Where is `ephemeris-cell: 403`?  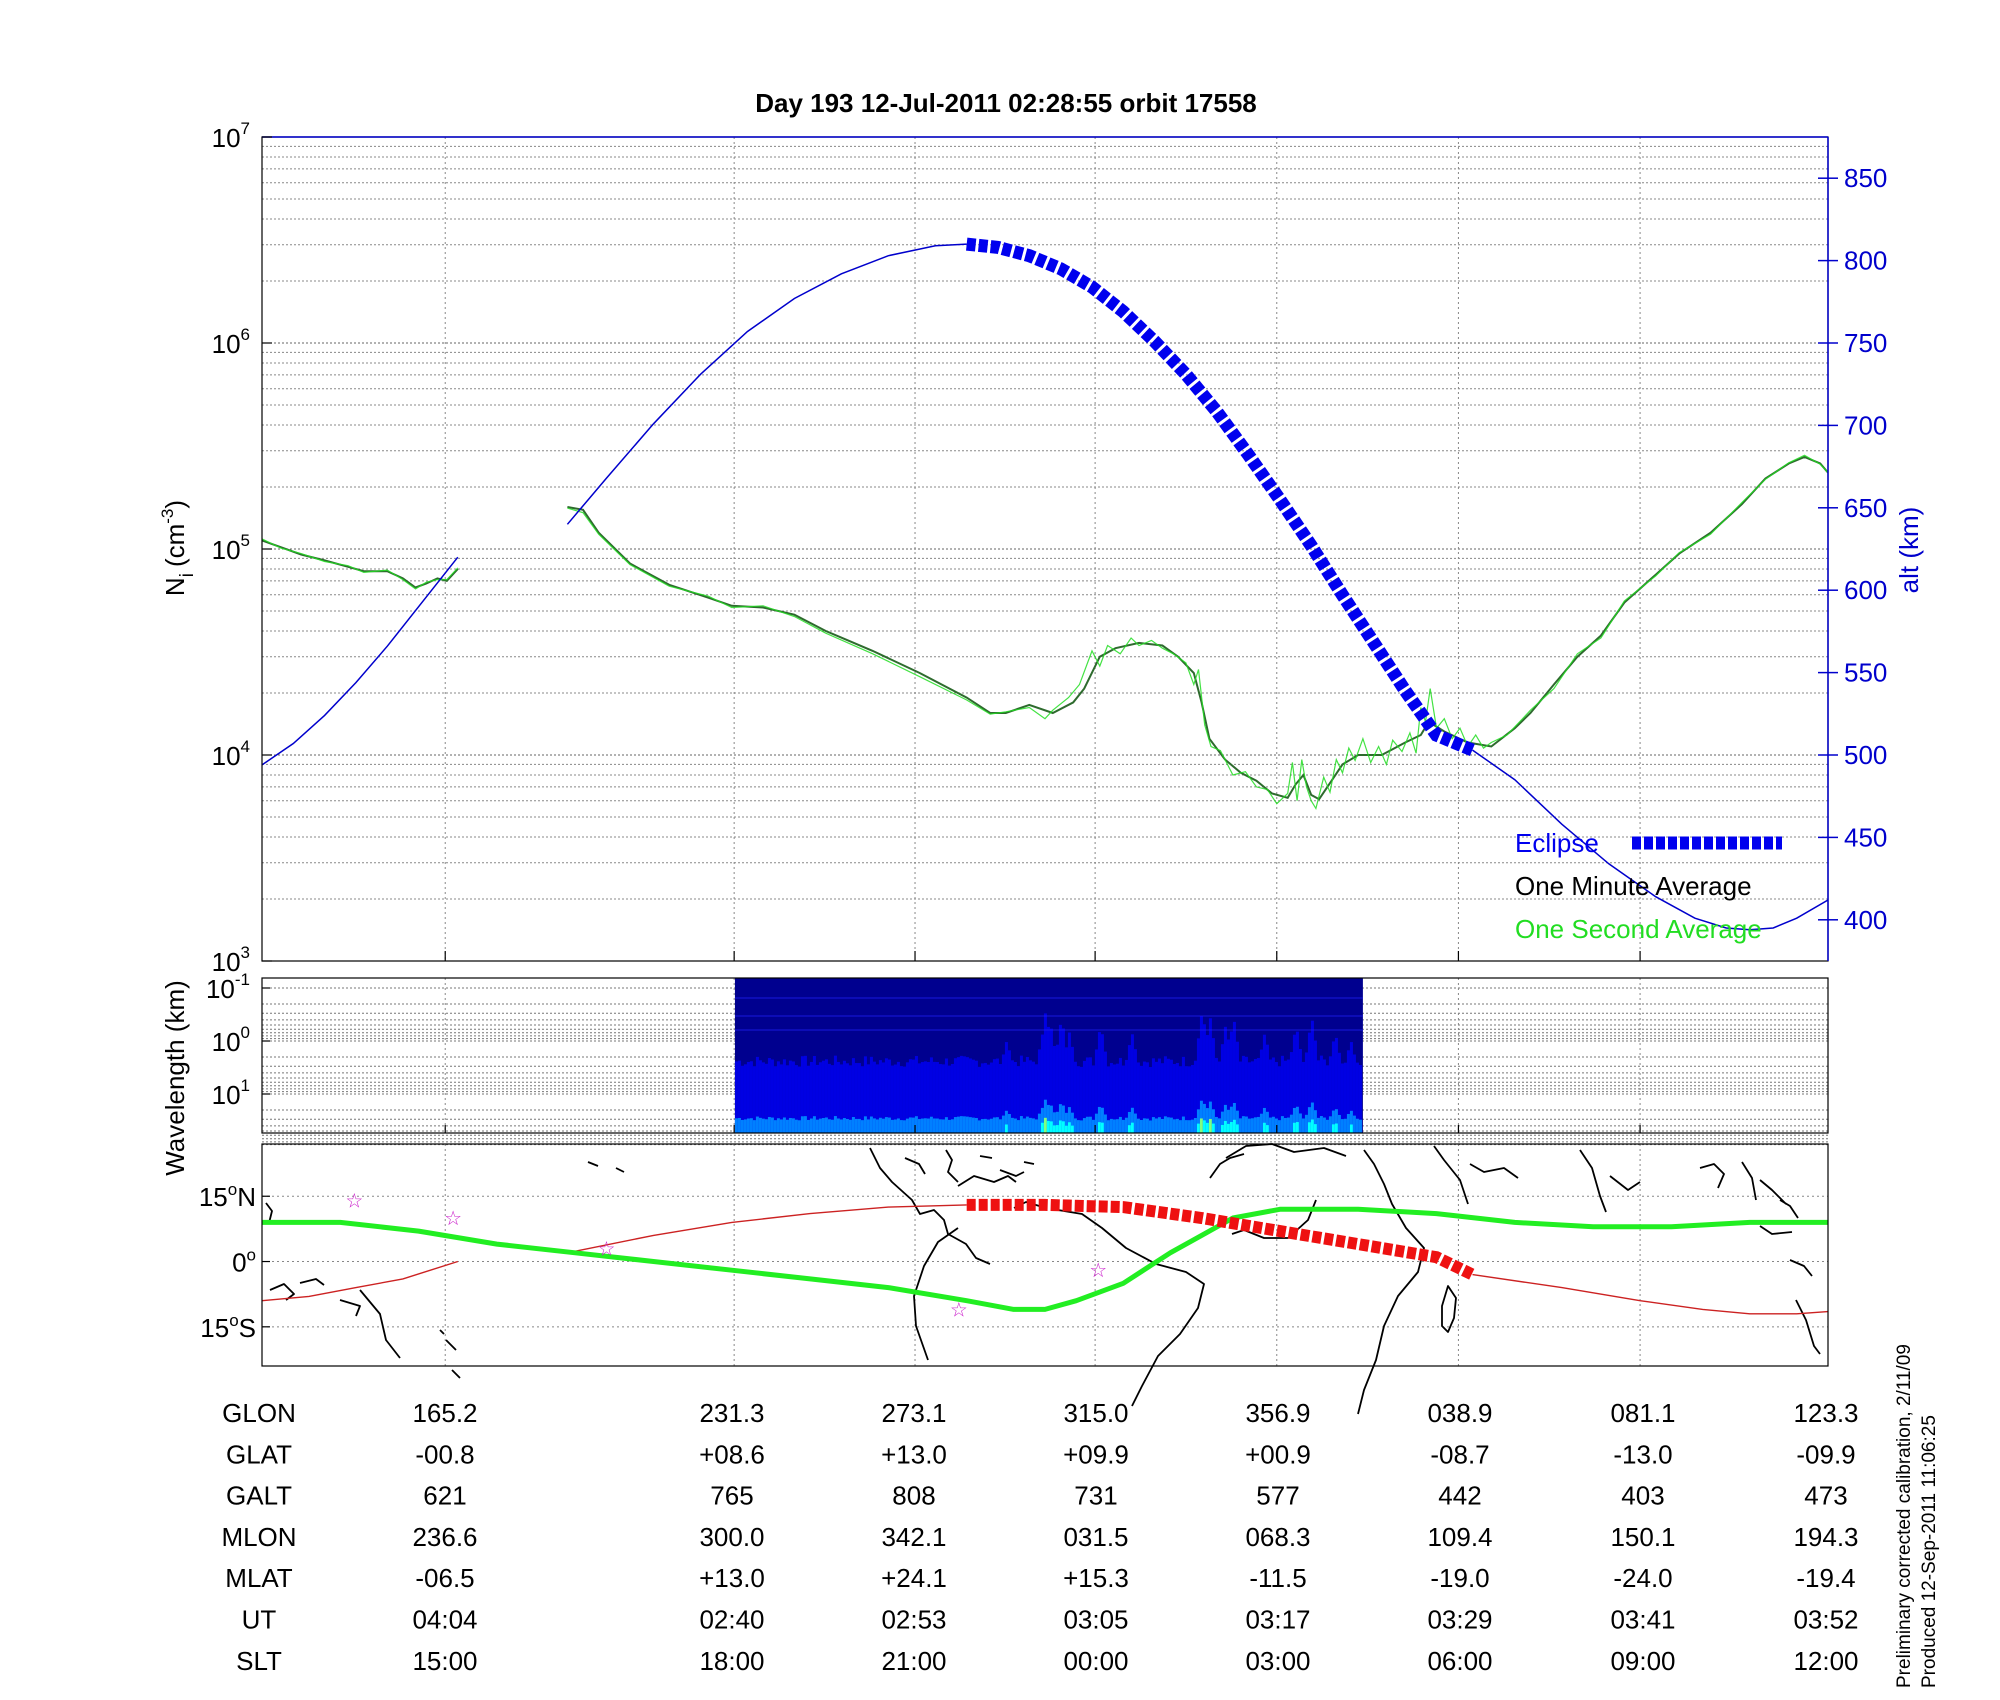
ephemeris-cell: 403 is located at coordinates (1642, 1496).